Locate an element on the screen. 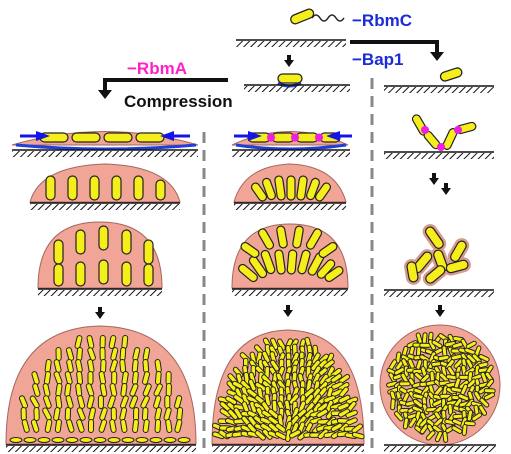  compression-arrow-icon is located at coordinates (163, 88).